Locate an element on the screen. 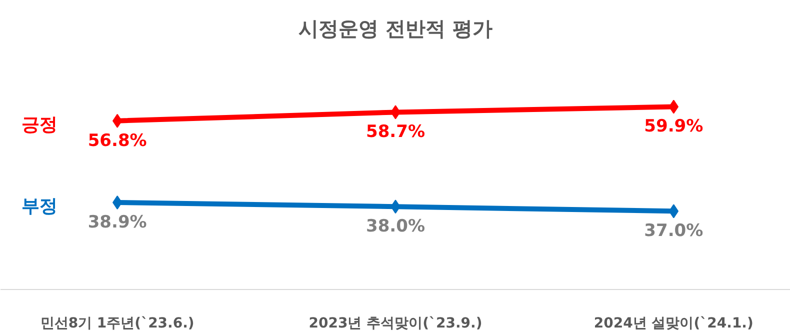  x-tick-label: 2024년 설맞이(`24.1.) is located at coordinates (674, 324).